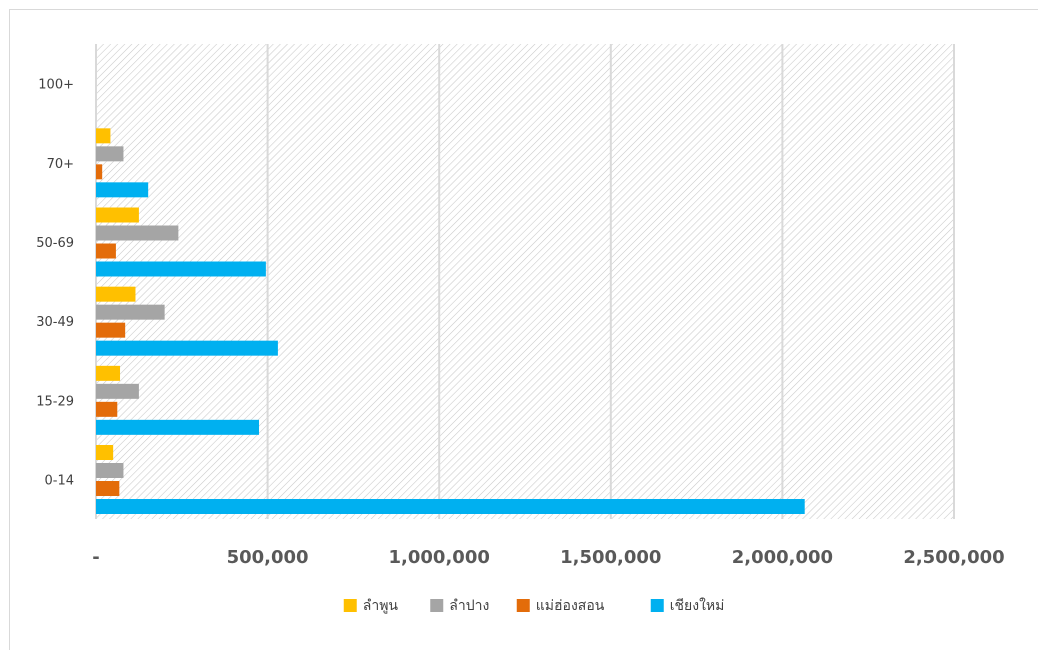  Describe the element at coordinates (469, 606) in the screenshot. I see `legend-label: ลำปาง` at that location.